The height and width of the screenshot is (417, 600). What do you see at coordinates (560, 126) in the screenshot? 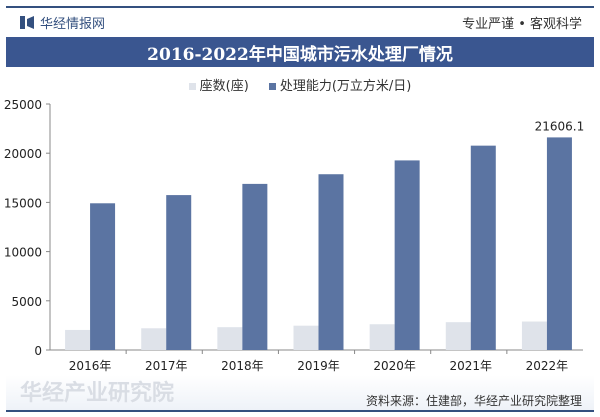
I see `data-label: 21606.1` at bounding box center [560, 126].